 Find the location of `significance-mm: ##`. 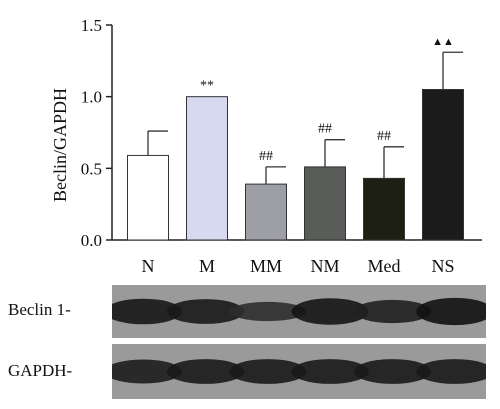

significance-mm: ## is located at coordinates (266, 156).